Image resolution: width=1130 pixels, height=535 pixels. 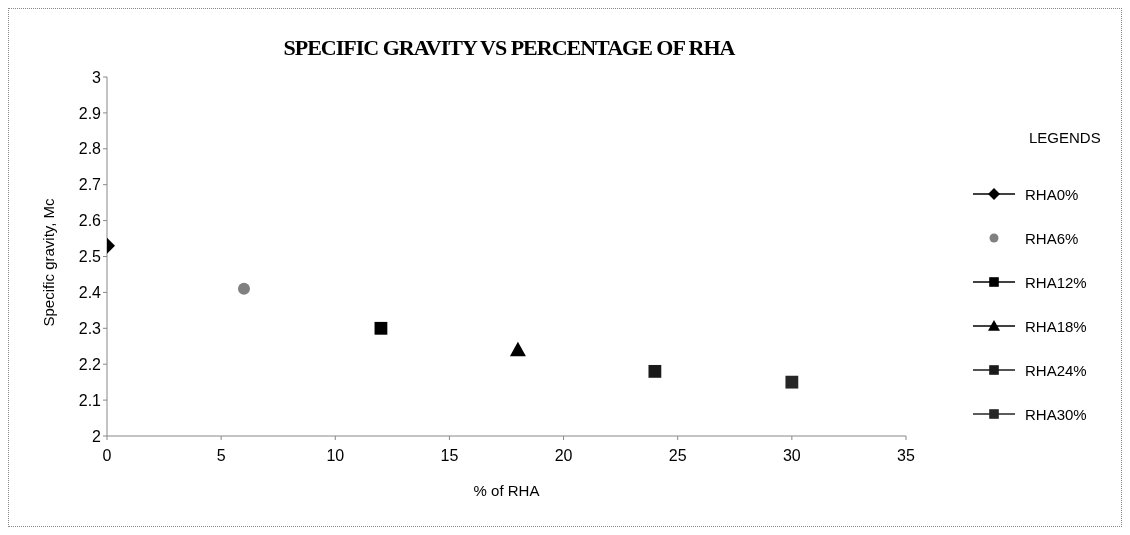 I want to click on y-axis-title: Specific gravity, Mc, so click(x=49, y=262).